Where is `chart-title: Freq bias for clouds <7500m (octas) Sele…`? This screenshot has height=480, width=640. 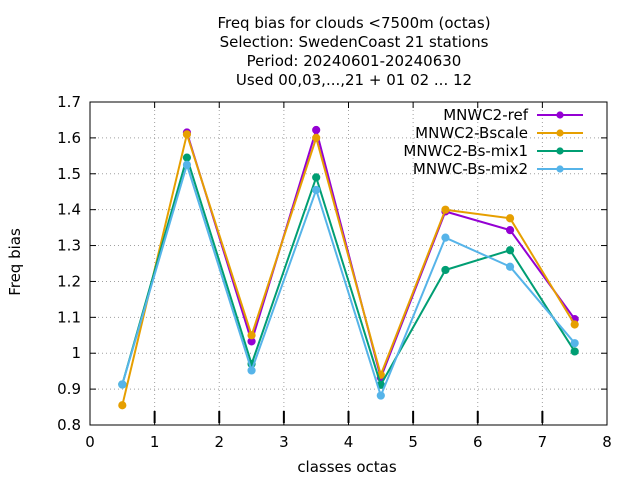 chart-title: Freq bias for clouds <7500m (octas) Sele… is located at coordinates (353, 51).